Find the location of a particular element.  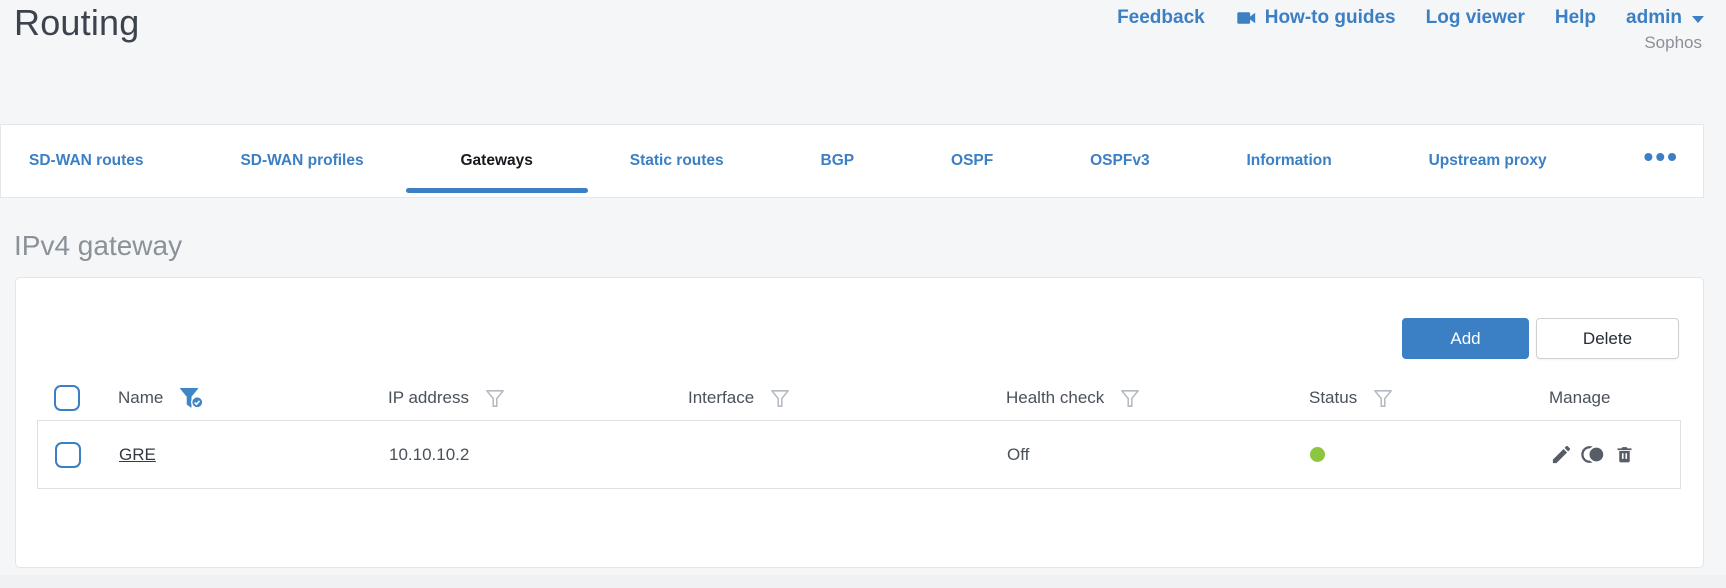

column-header-name: Name is located at coordinates (141, 397).